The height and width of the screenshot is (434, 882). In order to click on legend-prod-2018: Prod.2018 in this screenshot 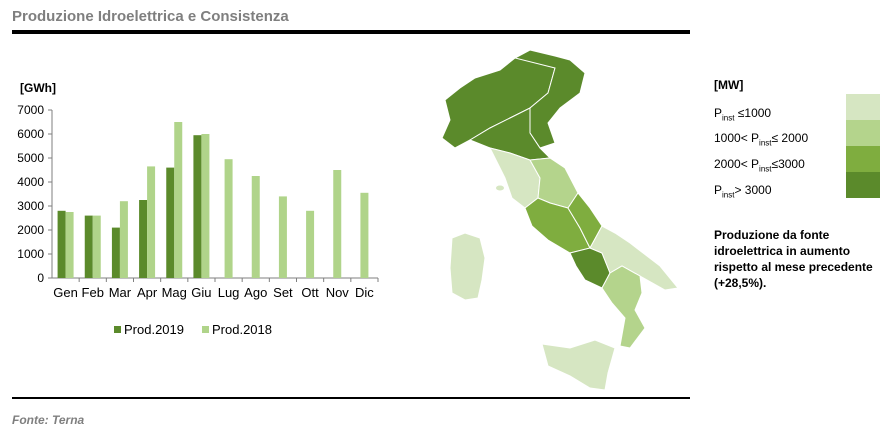, I will do `click(237, 329)`.